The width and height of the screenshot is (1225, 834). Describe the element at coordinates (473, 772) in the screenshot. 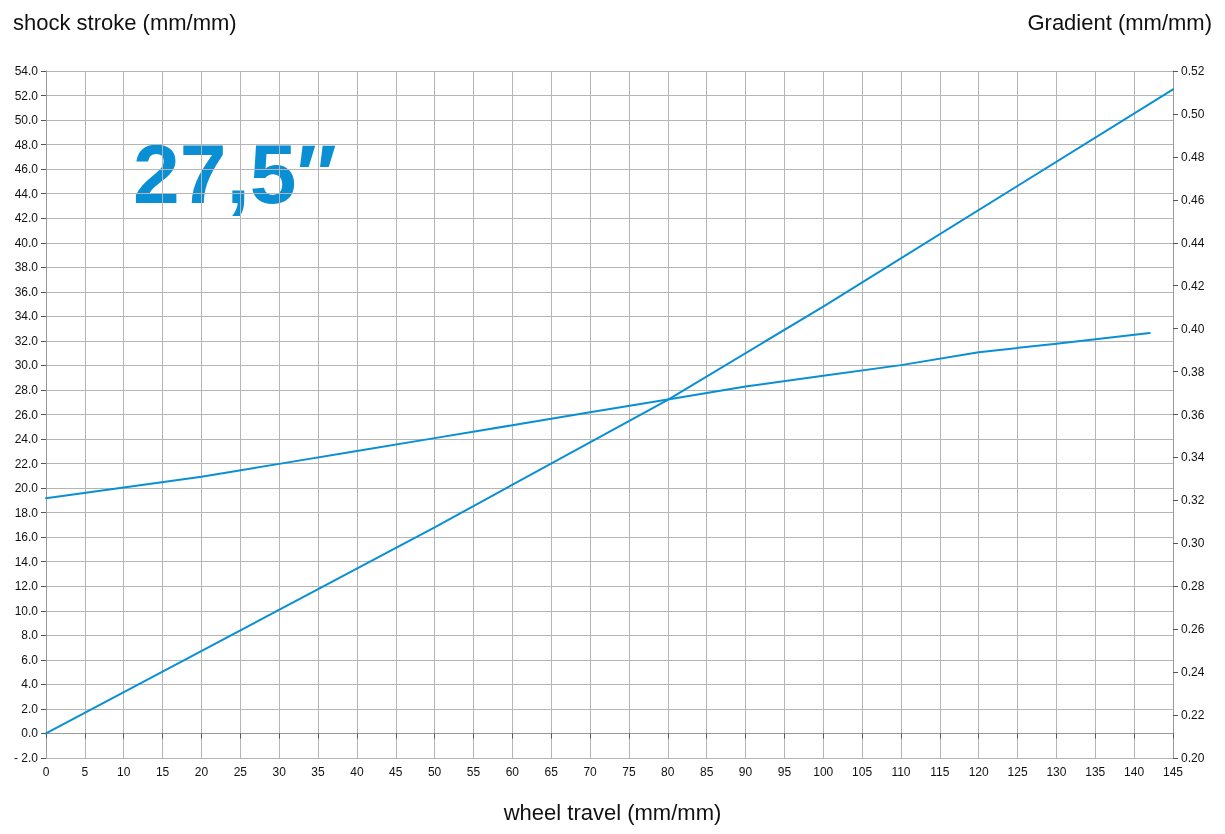

I see `x-tick-label: 55` at that location.